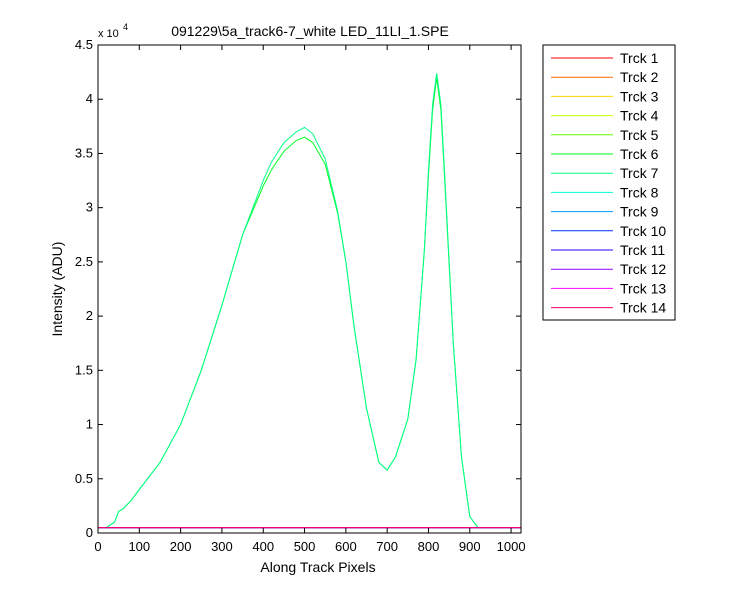 The image size is (750, 600). I want to click on x-tick-label: 400, so click(263, 546).